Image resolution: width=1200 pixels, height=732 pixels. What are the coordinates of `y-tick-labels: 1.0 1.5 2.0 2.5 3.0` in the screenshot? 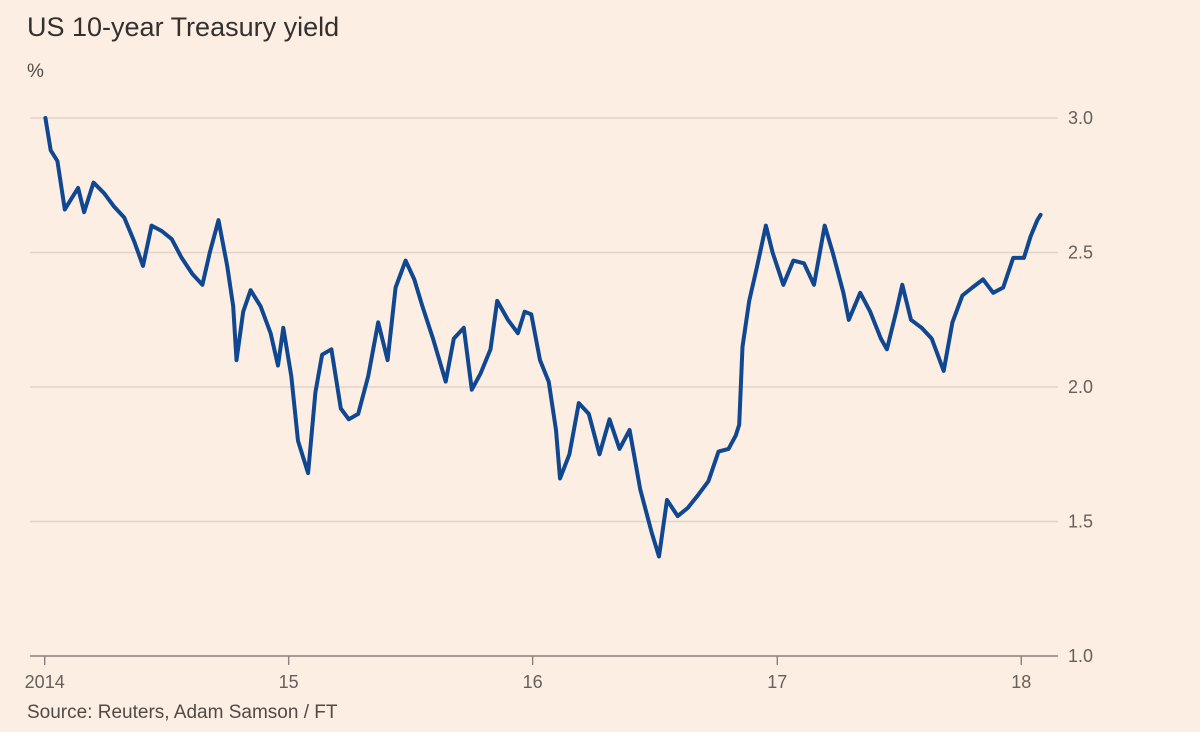 It's located at (1080, 387).